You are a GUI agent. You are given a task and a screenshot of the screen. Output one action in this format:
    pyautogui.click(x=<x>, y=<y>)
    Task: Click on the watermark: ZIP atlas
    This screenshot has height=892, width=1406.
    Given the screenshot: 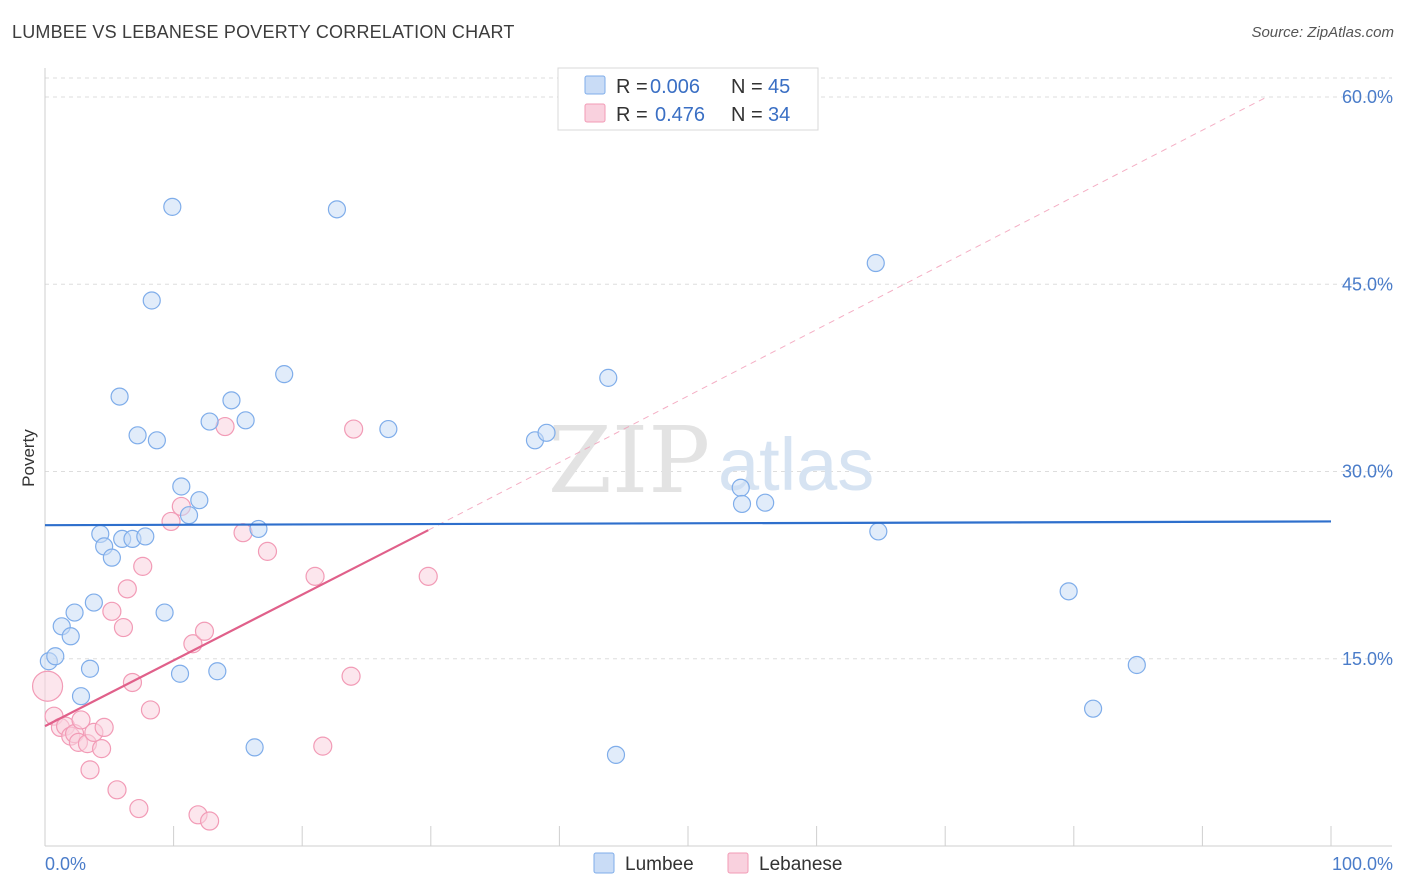 What is the action you would take?
    pyautogui.click(x=711, y=460)
    